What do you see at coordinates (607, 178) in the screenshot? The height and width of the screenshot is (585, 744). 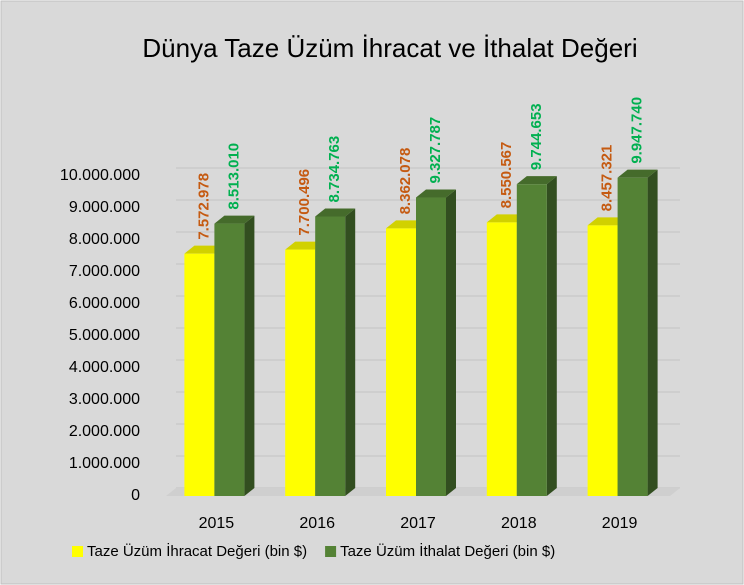 I see `value-label: 8.457.321` at bounding box center [607, 178].